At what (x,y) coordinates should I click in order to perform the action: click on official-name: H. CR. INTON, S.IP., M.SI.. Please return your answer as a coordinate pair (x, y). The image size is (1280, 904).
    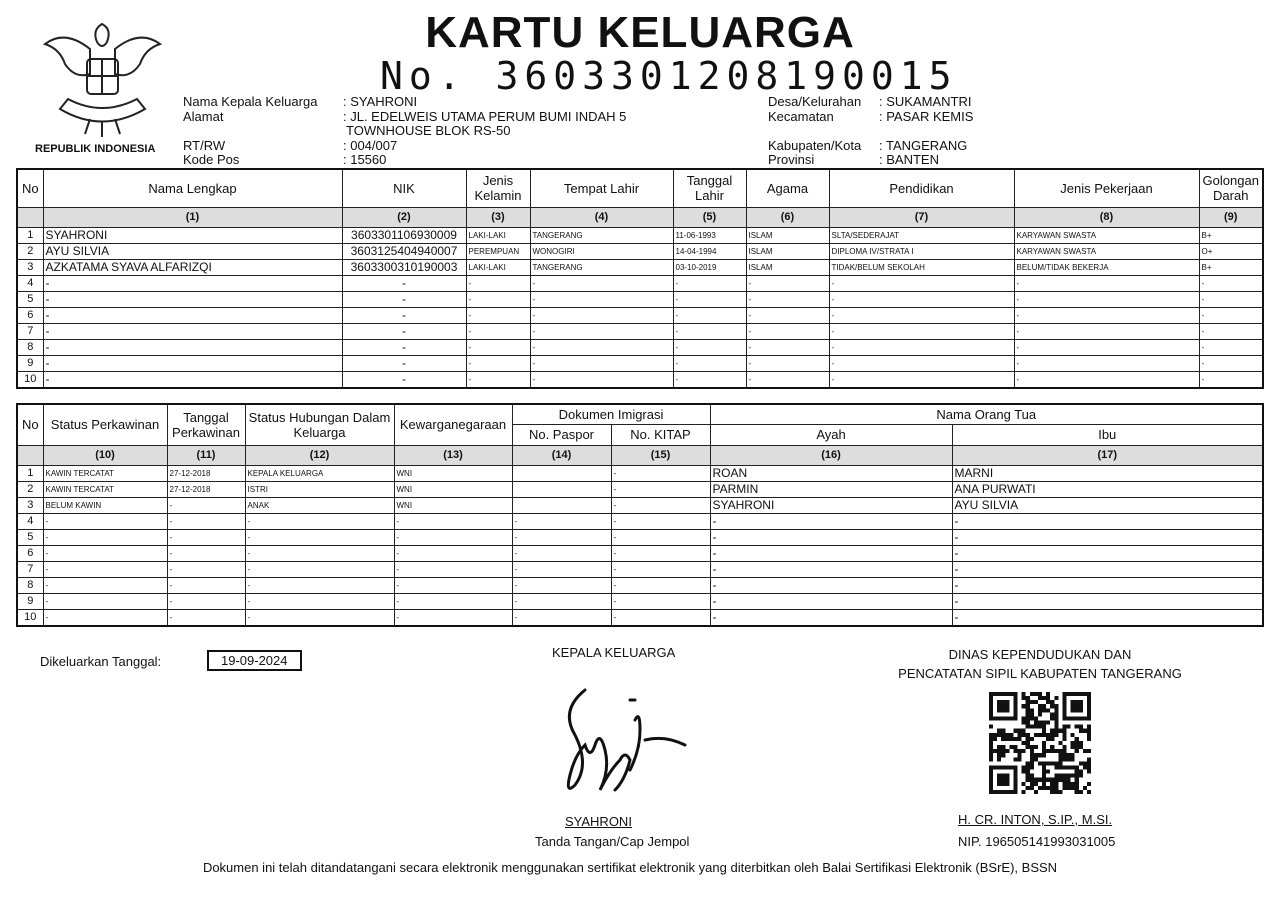
    Looking at the image, I should click on (1035, 819).